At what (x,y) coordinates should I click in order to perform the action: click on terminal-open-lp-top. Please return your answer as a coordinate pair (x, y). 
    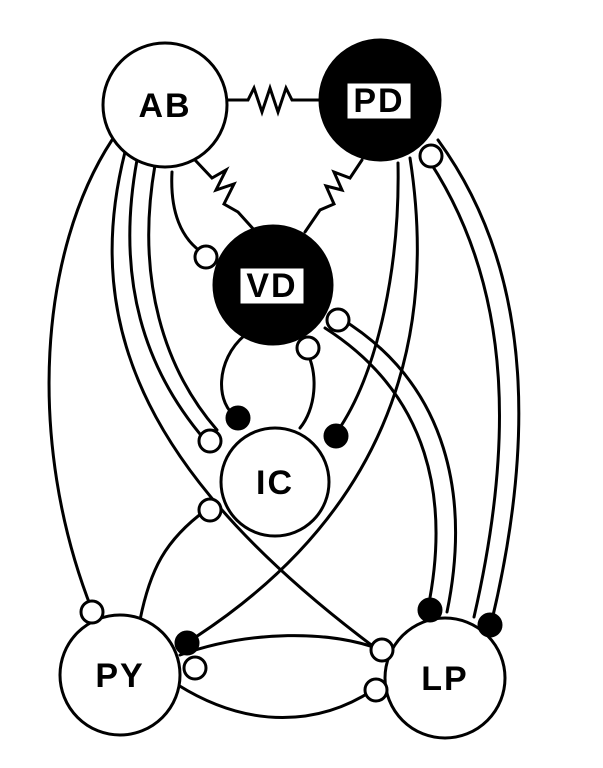
    Looking at the image, I should click on (382, 650).